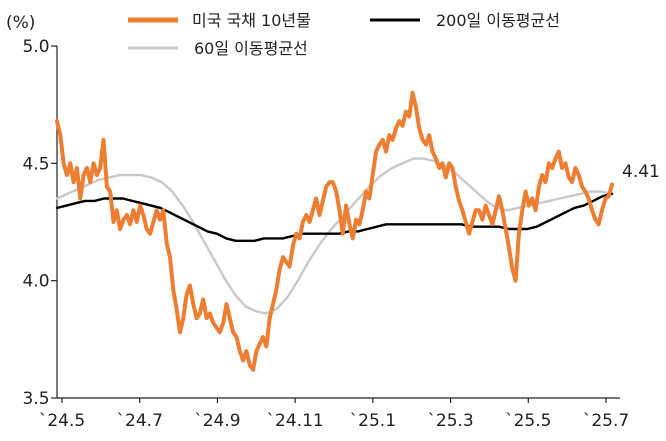 Image resolution: width=666 pixels, height=441 pixels. Describe the element at coordinates (344, 34) in the screenshot. I see `legend: 미국 국채 10년물 200일 이동평균선 60일 이동평균선` at that location.